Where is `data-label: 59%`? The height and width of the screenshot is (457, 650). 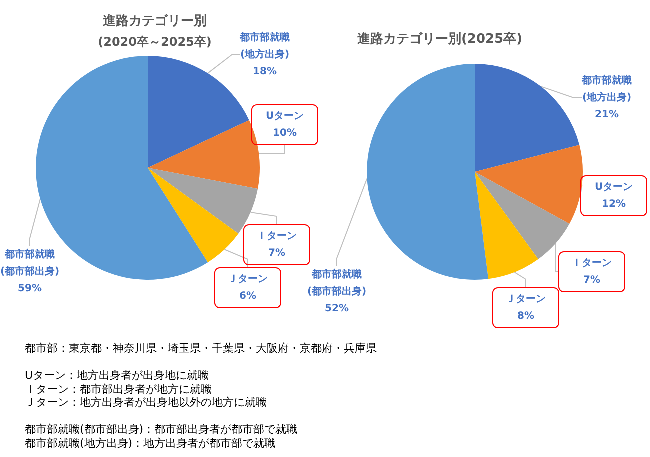 data-label: 59% is located at coordinates (30, 289).